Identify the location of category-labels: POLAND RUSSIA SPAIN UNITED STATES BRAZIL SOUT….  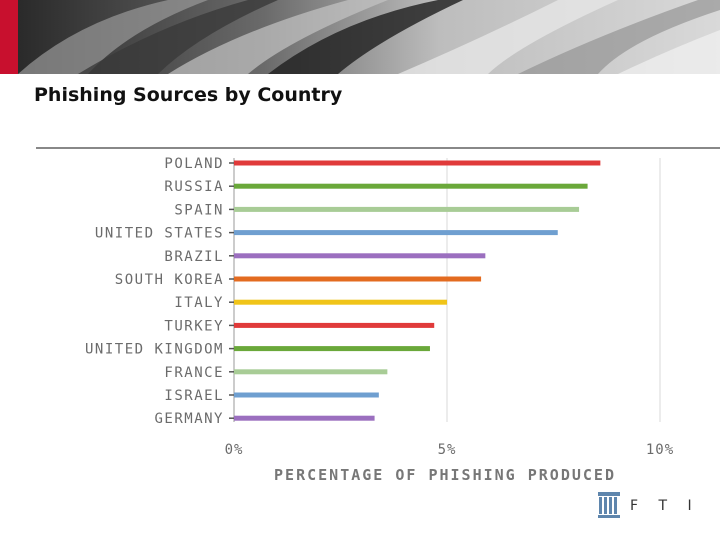
(159, 291).